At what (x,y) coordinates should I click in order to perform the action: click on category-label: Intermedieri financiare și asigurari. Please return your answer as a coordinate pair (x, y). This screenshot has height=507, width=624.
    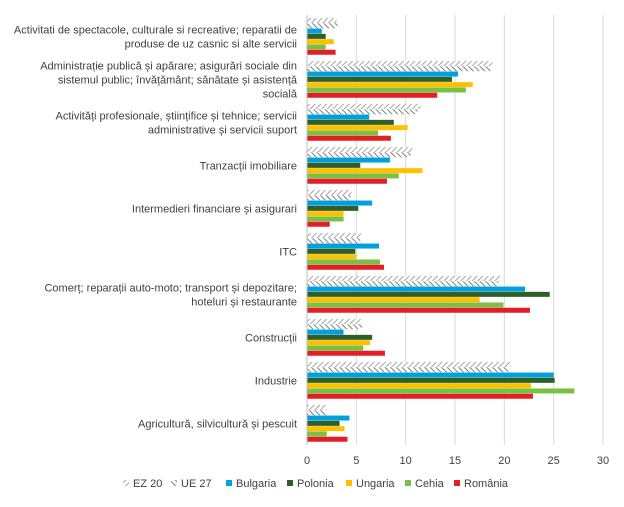
    Looking at the image, I should click on (214, 210).